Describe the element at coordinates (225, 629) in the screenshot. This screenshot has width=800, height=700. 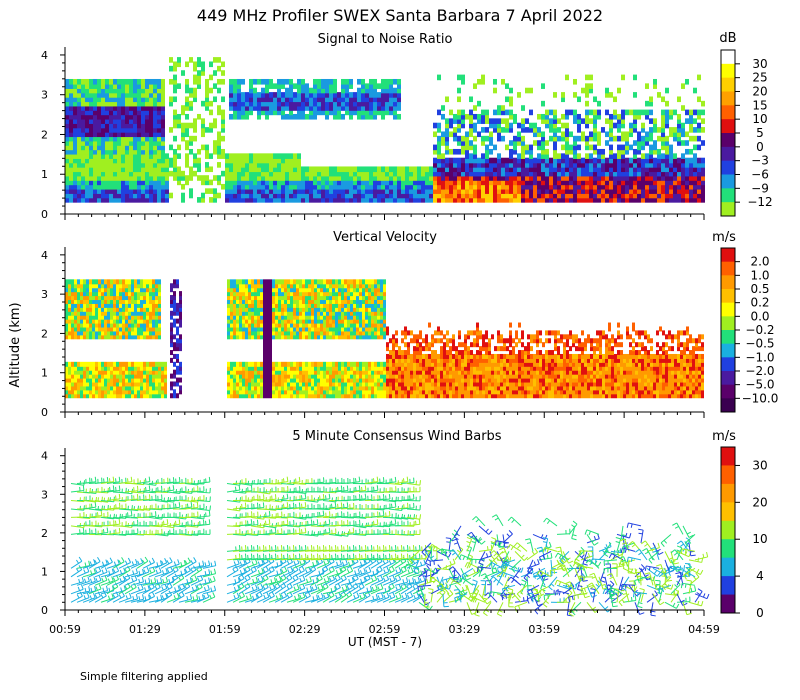
I see `time-tick-label: 01:59` at that location.